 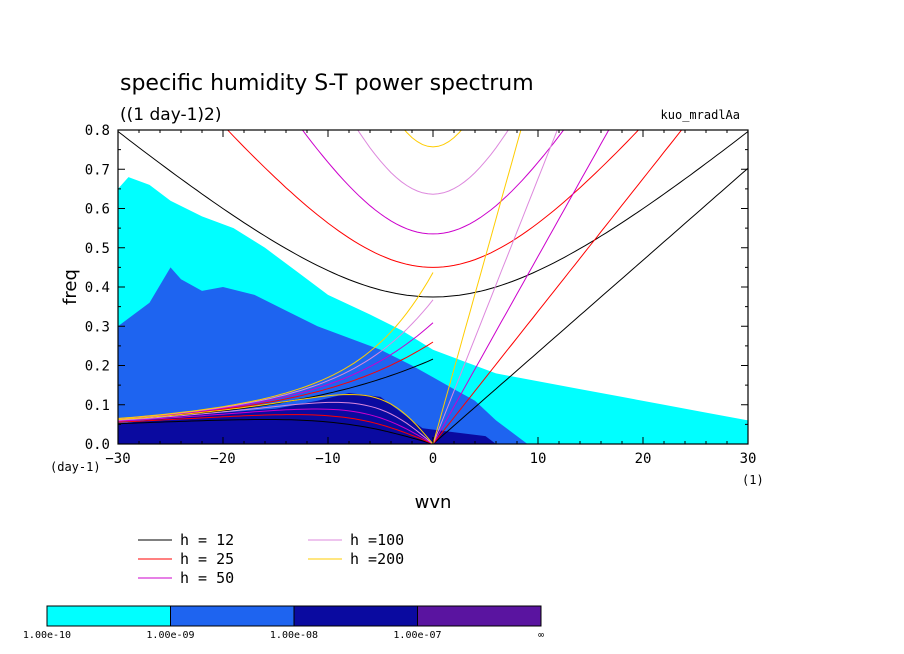 I want to click on case-label: kuo_mradlAa, so click(x=700, y=115).